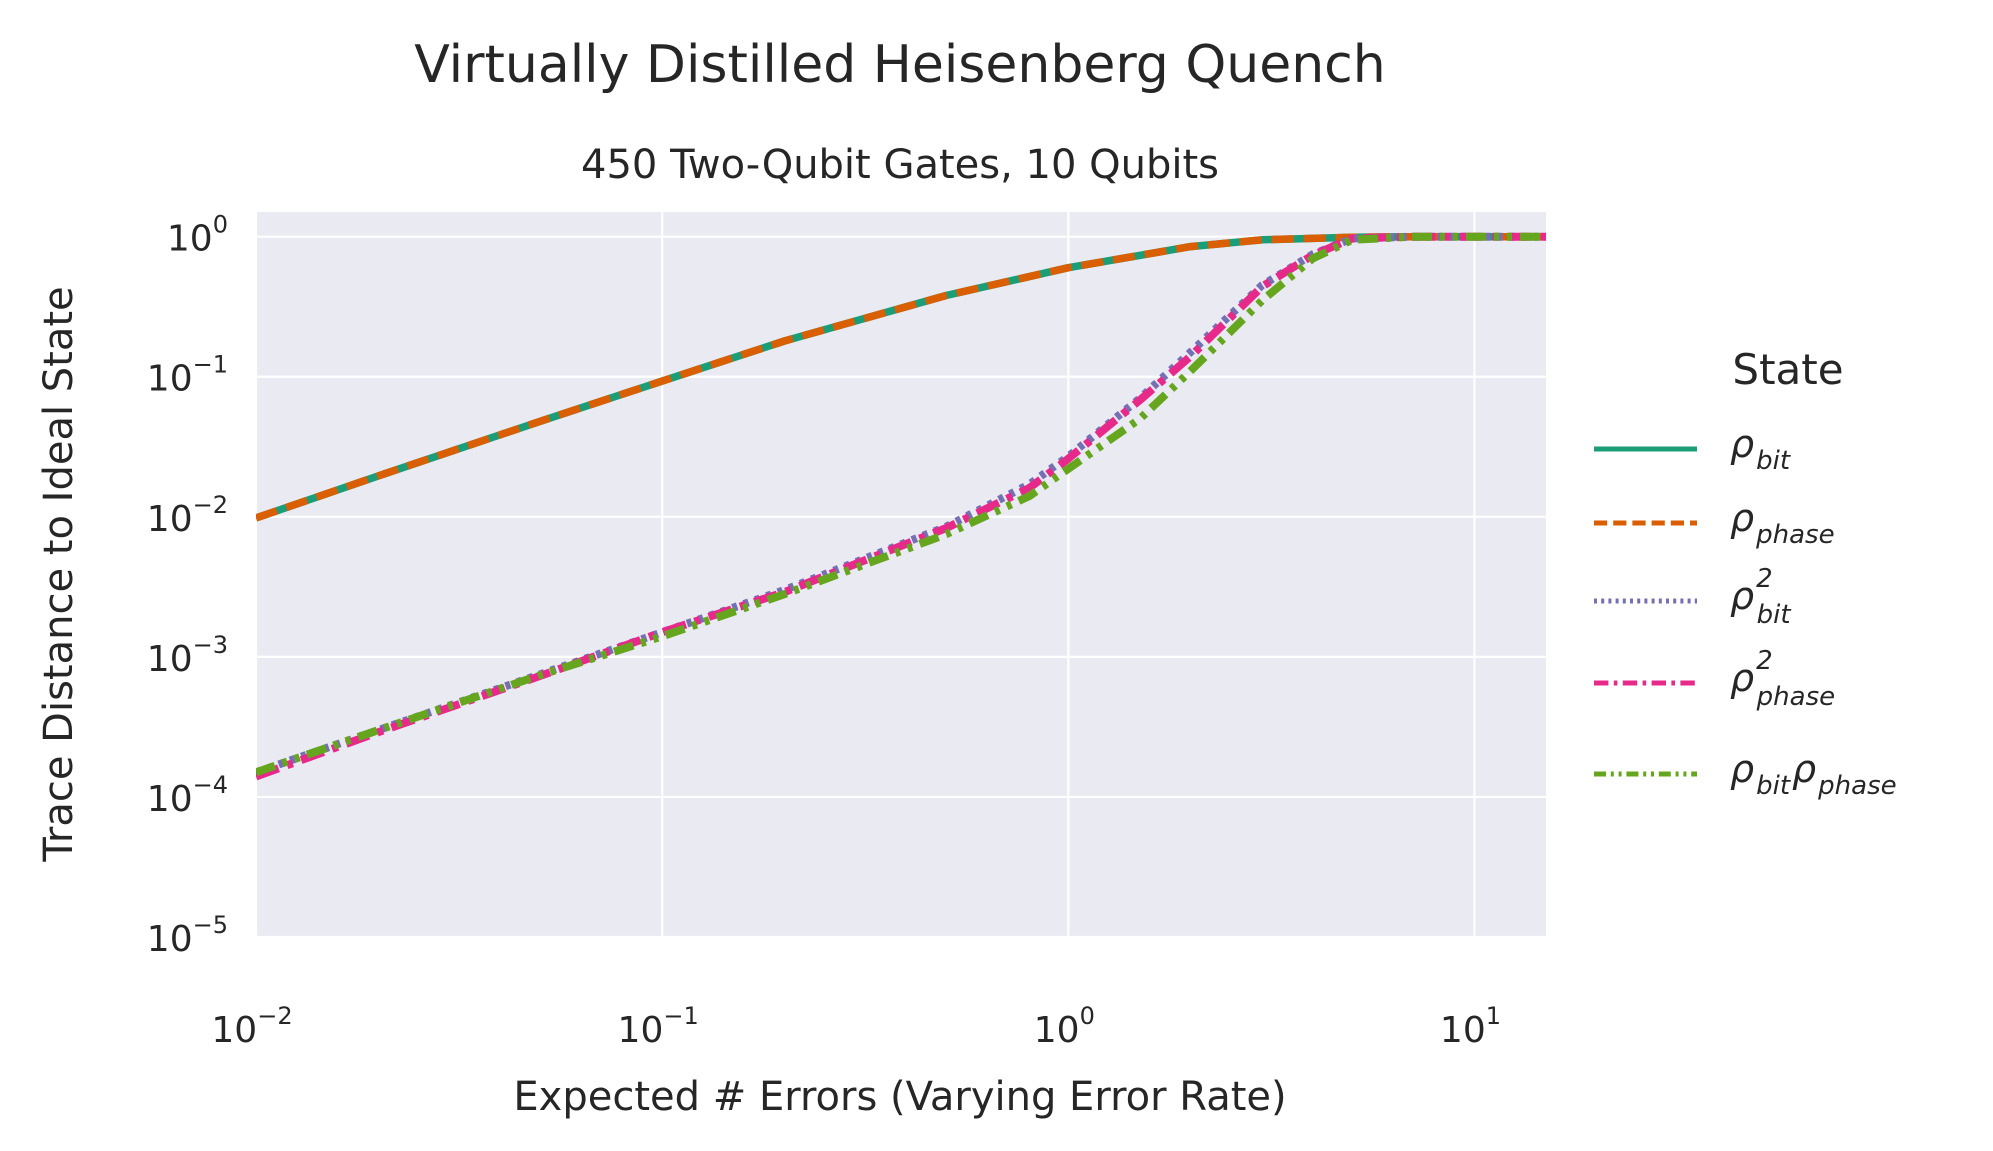 The image size is (1993, 1151). I want to click on y-tick-label-4: 10⁻⁴, so click(187, 795).